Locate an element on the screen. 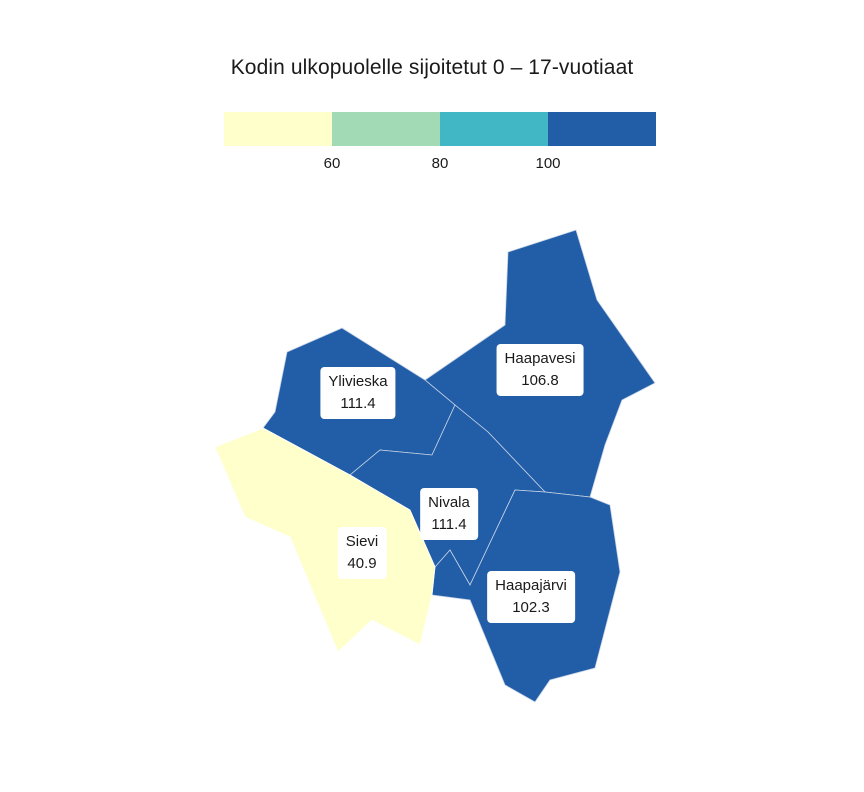 This screenshot has height=792, width=864. region-label-haapavesi: Haapavesi 106.8 is located at coordinates (540, 370).